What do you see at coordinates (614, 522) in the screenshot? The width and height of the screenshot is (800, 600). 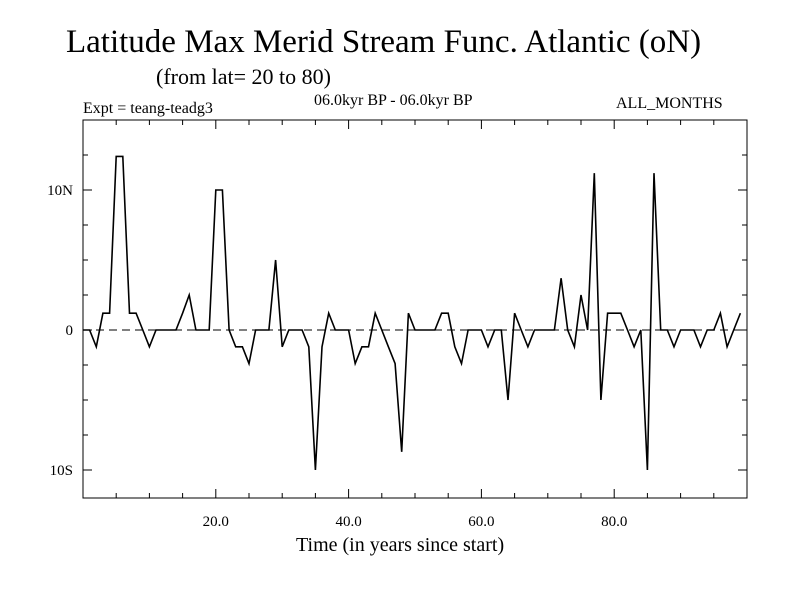 I see `x-tick-label: 80.0` at bounding box center [614, 522].